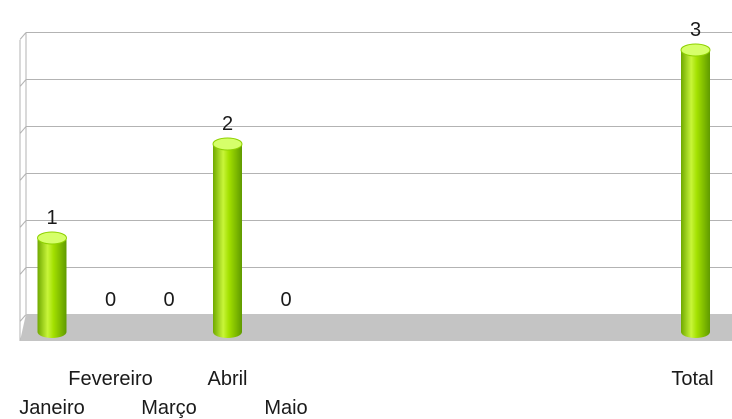 The image size is (732, 419). Describe the element at coordinates (169, 408) in the screenshot. I see `x-tick-label: Março` at that location.